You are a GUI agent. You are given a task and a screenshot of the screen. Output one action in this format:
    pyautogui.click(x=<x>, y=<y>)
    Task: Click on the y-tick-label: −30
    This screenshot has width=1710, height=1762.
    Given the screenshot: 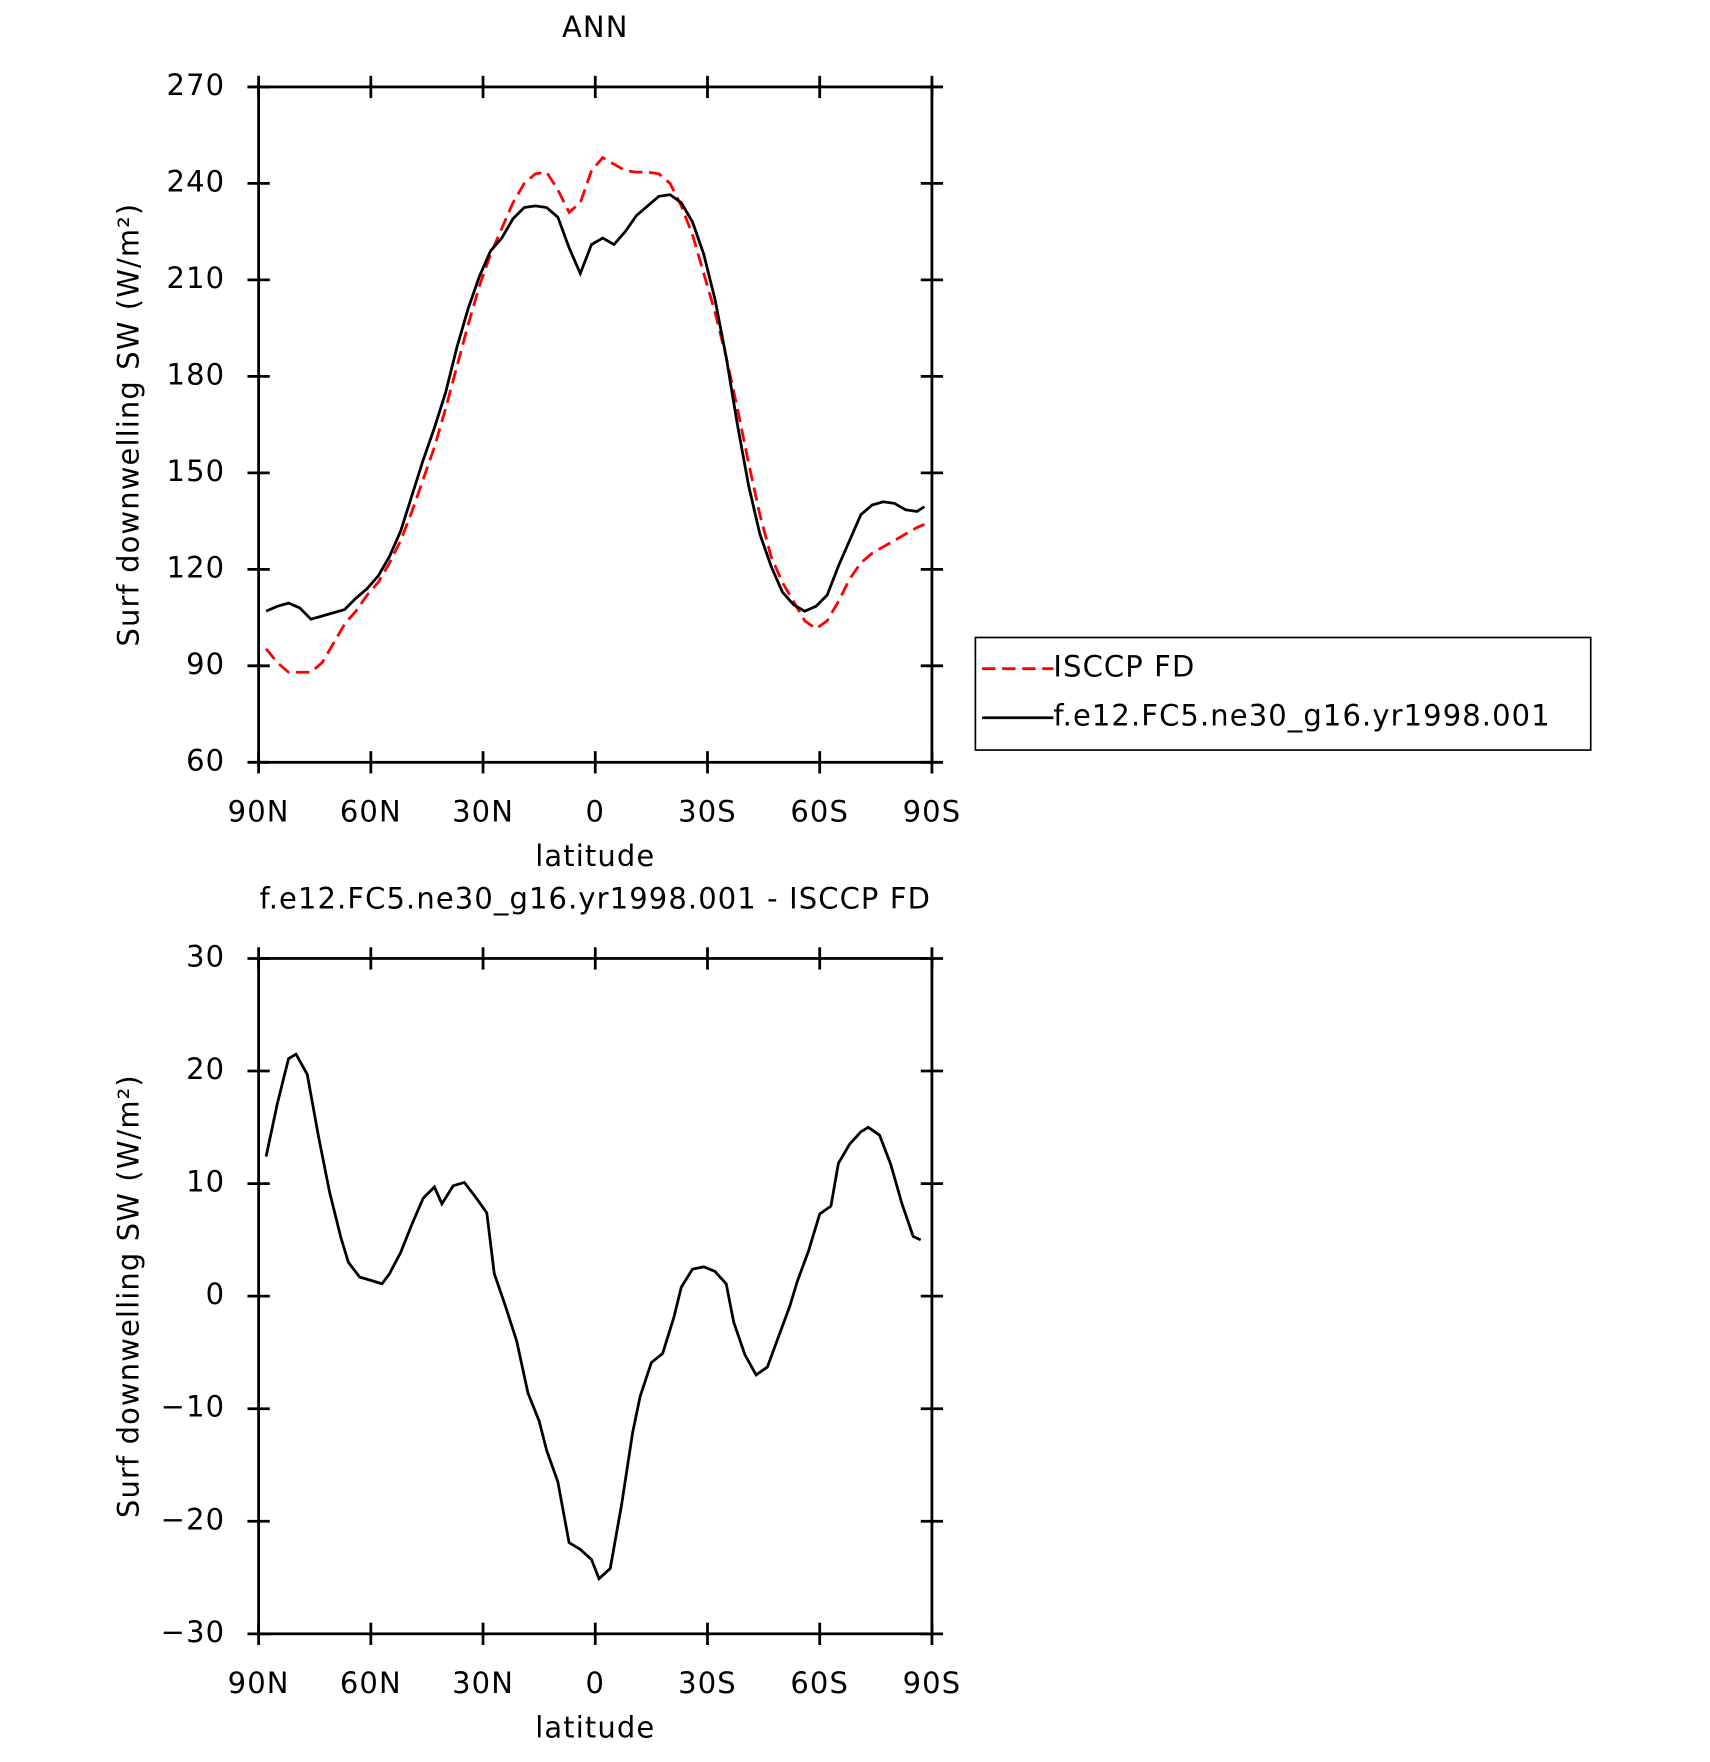 What is the action you would take?
    pyautogui.click(x=193, y=1632)
    